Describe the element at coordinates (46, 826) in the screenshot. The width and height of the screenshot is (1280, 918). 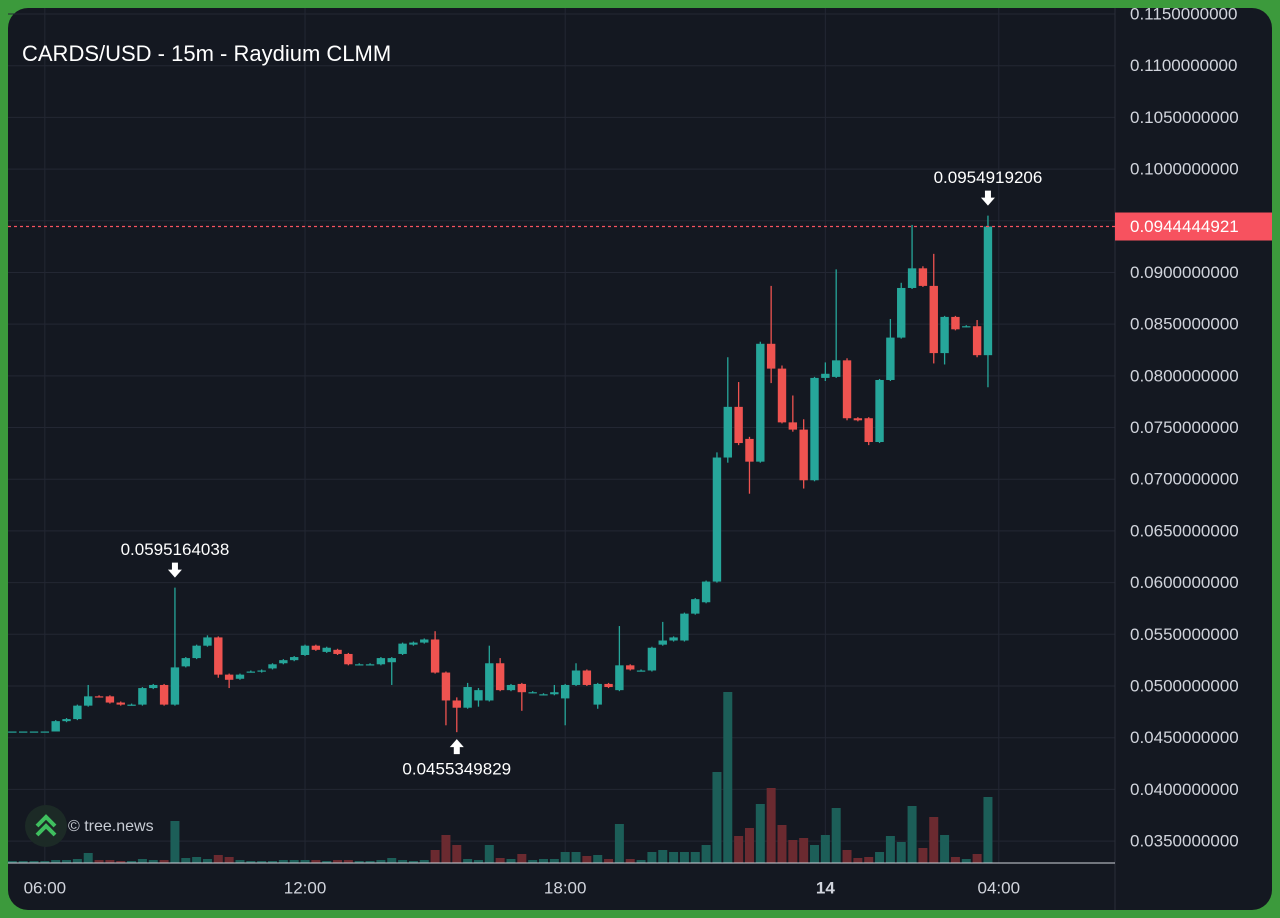
I see `watermark-logo` at that location.